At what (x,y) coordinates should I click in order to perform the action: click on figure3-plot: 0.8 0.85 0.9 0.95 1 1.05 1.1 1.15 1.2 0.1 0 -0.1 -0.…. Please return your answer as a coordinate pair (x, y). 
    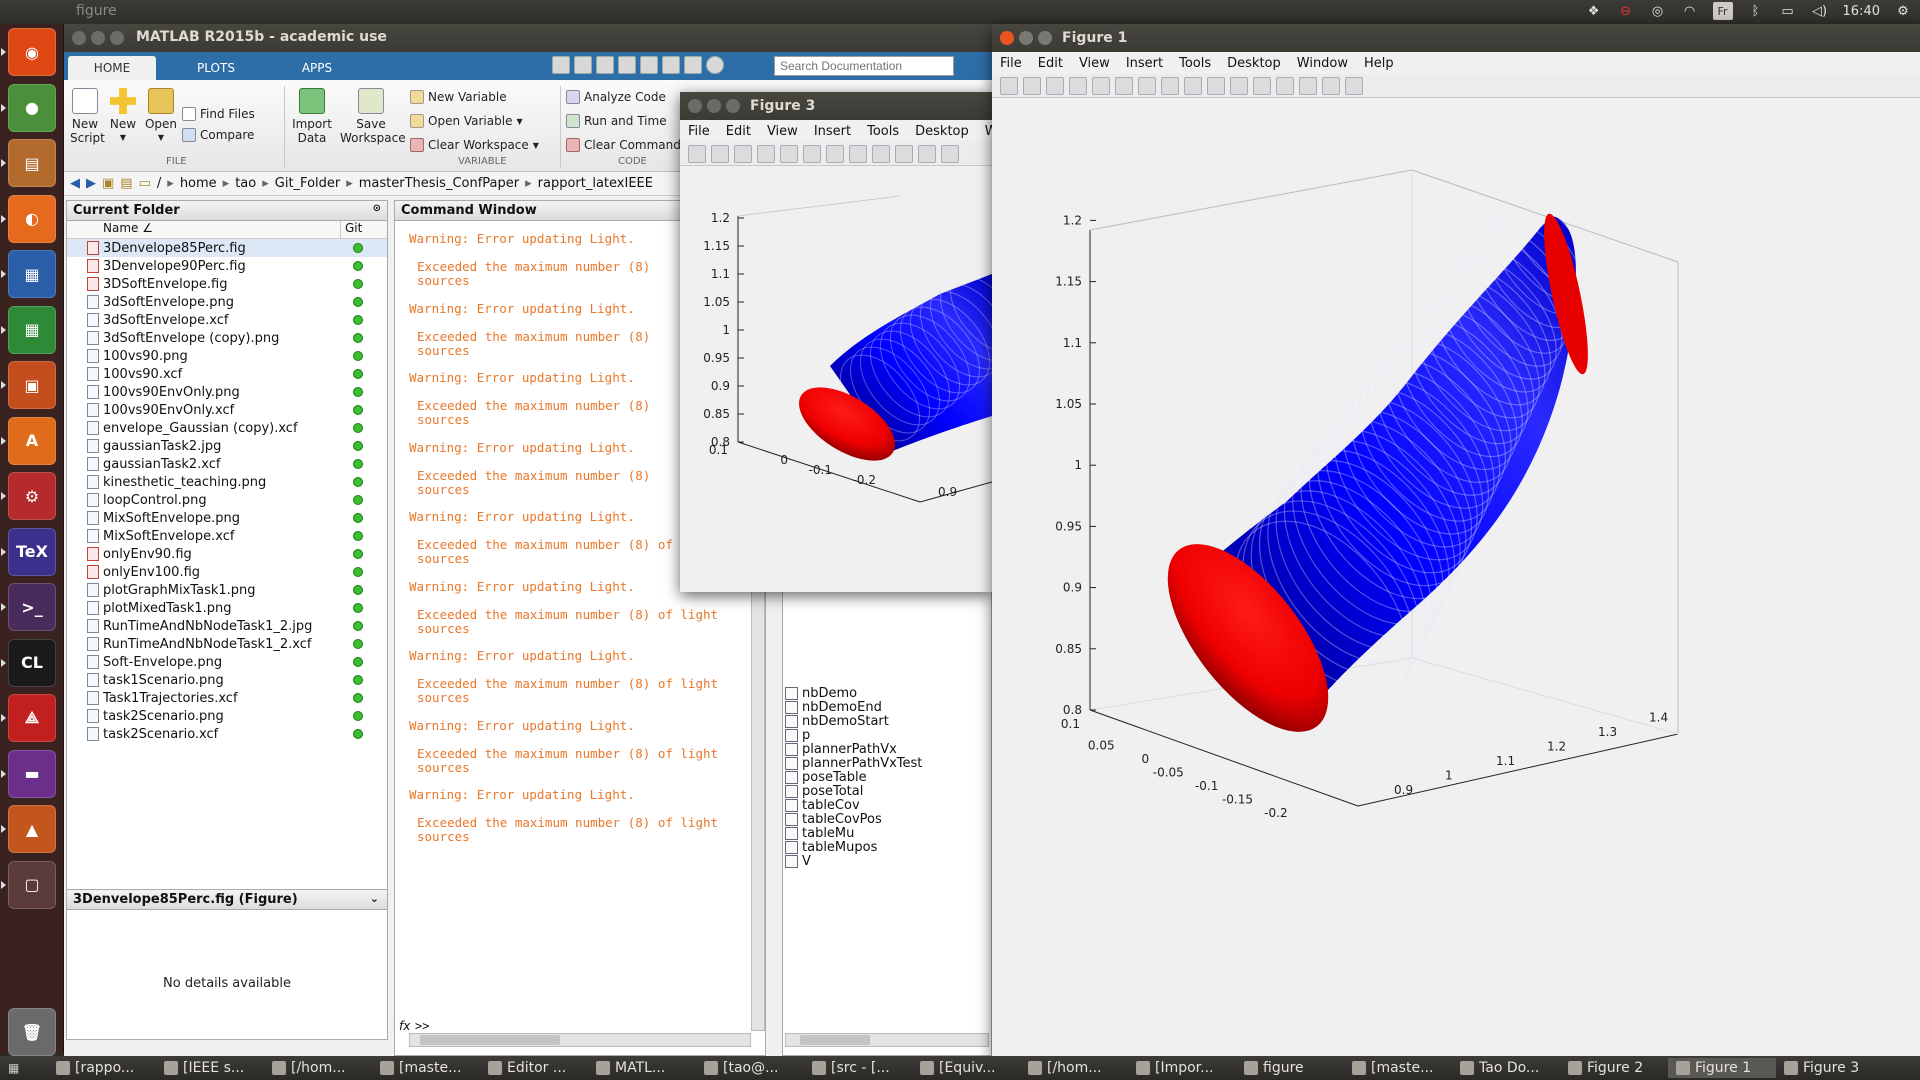
    Looking at the image, I should click on (855, 379).